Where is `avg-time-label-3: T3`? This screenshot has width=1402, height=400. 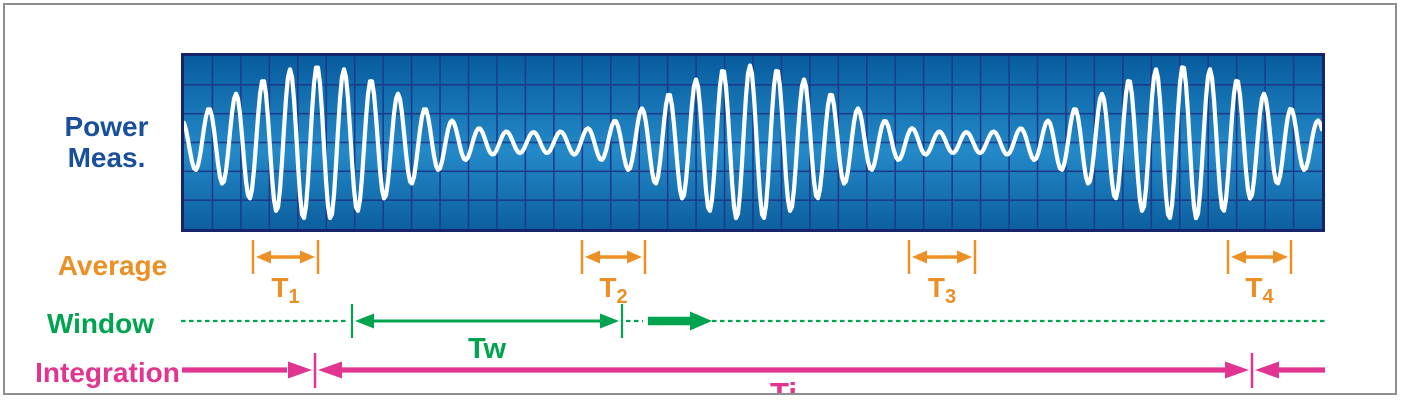
avg-time-label-3: T3 is located at coordinates (942, 290).